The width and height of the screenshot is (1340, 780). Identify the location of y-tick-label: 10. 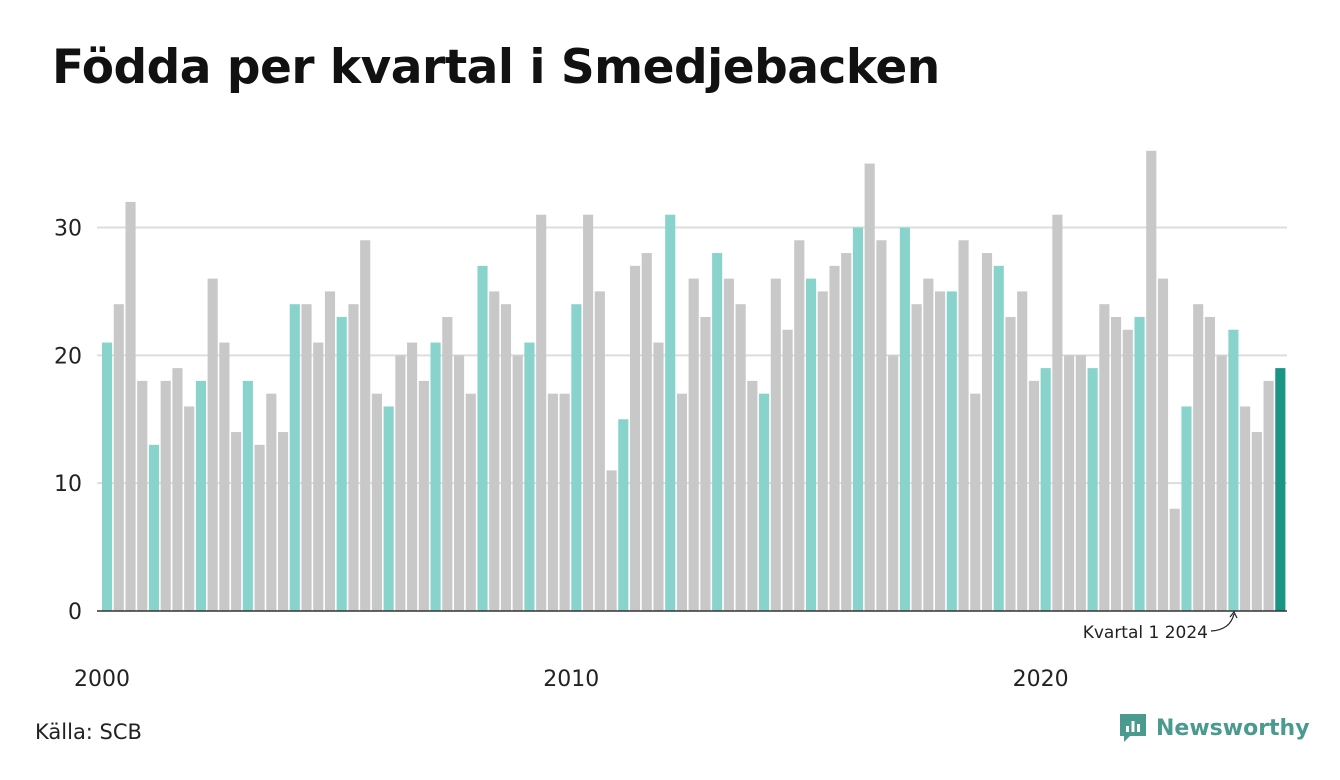
(68, 484).